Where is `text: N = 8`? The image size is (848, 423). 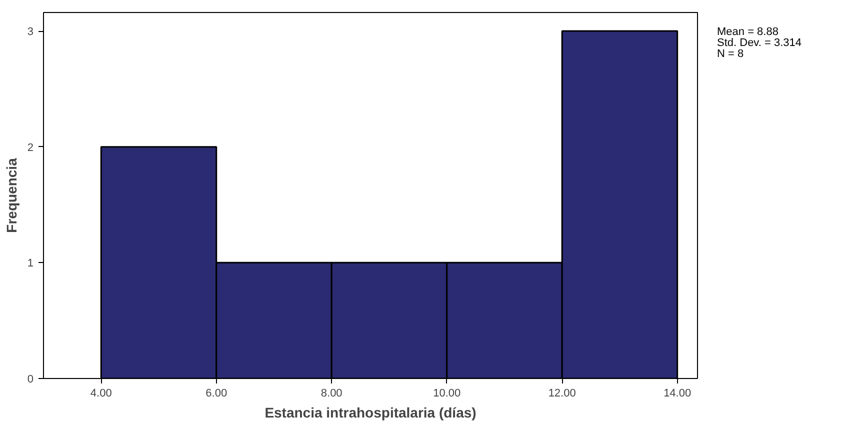
text: N = 8 is located at coordinates (731, 54).